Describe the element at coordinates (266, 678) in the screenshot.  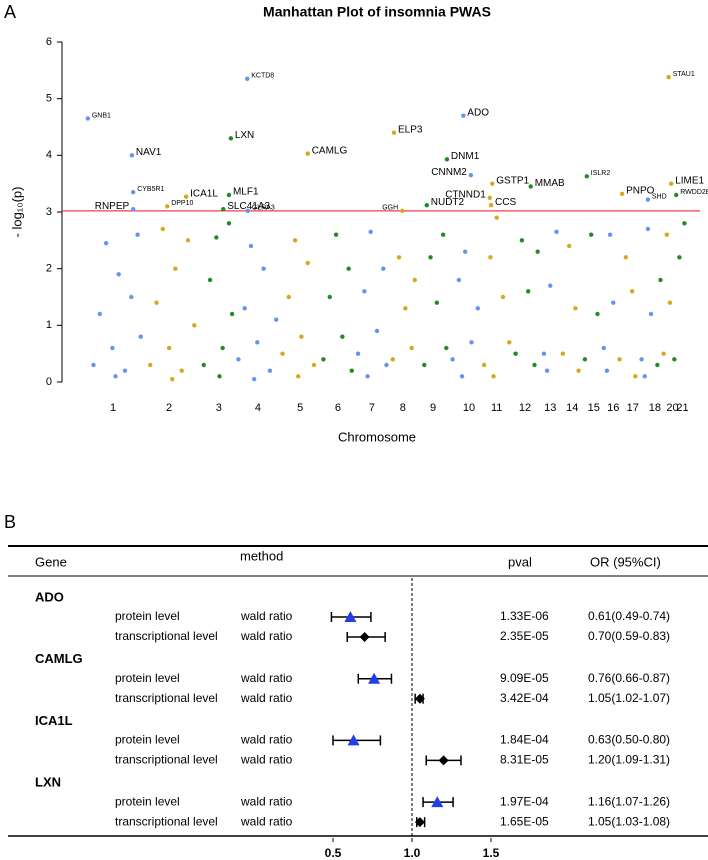
I see `method: wald ratio` at that location.